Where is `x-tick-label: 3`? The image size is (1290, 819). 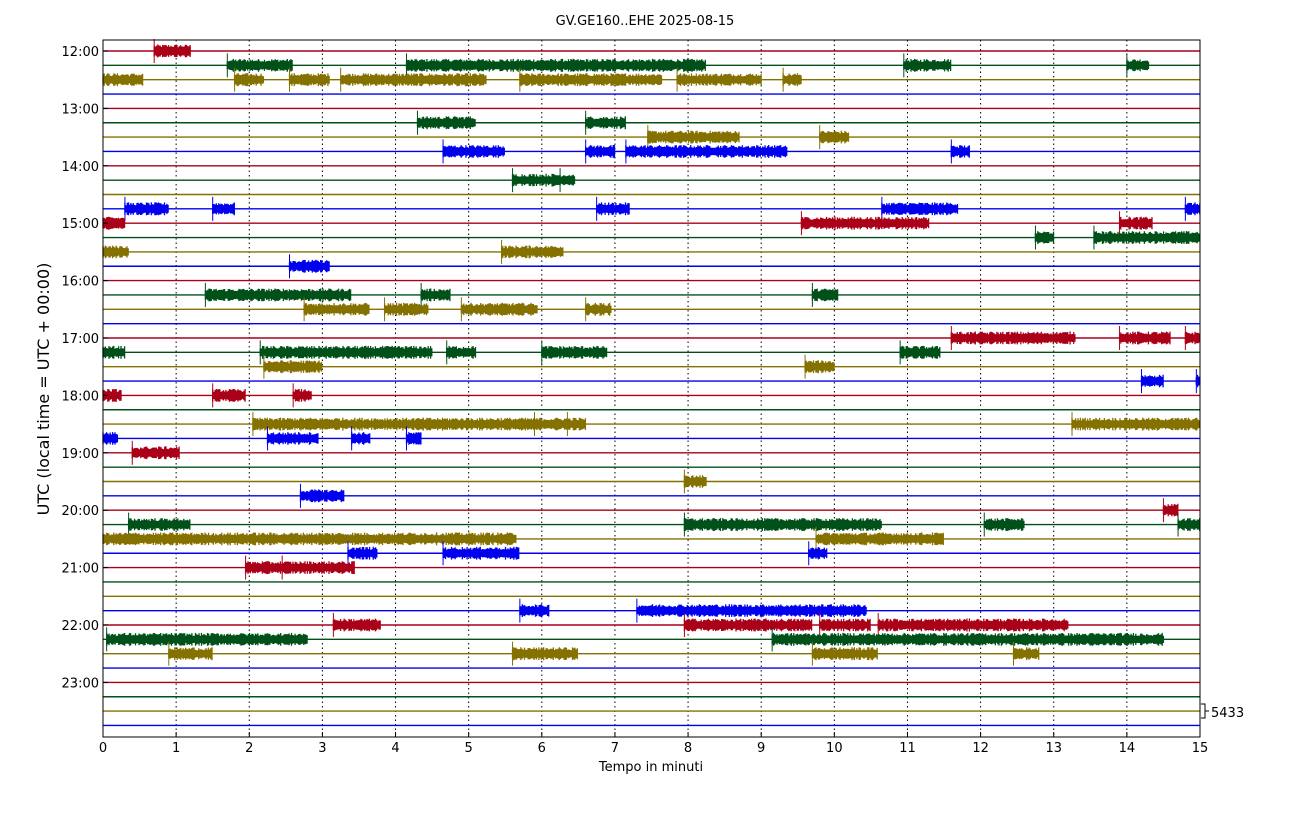
x-tick-label: 3 is located at coordinates (322, 748).